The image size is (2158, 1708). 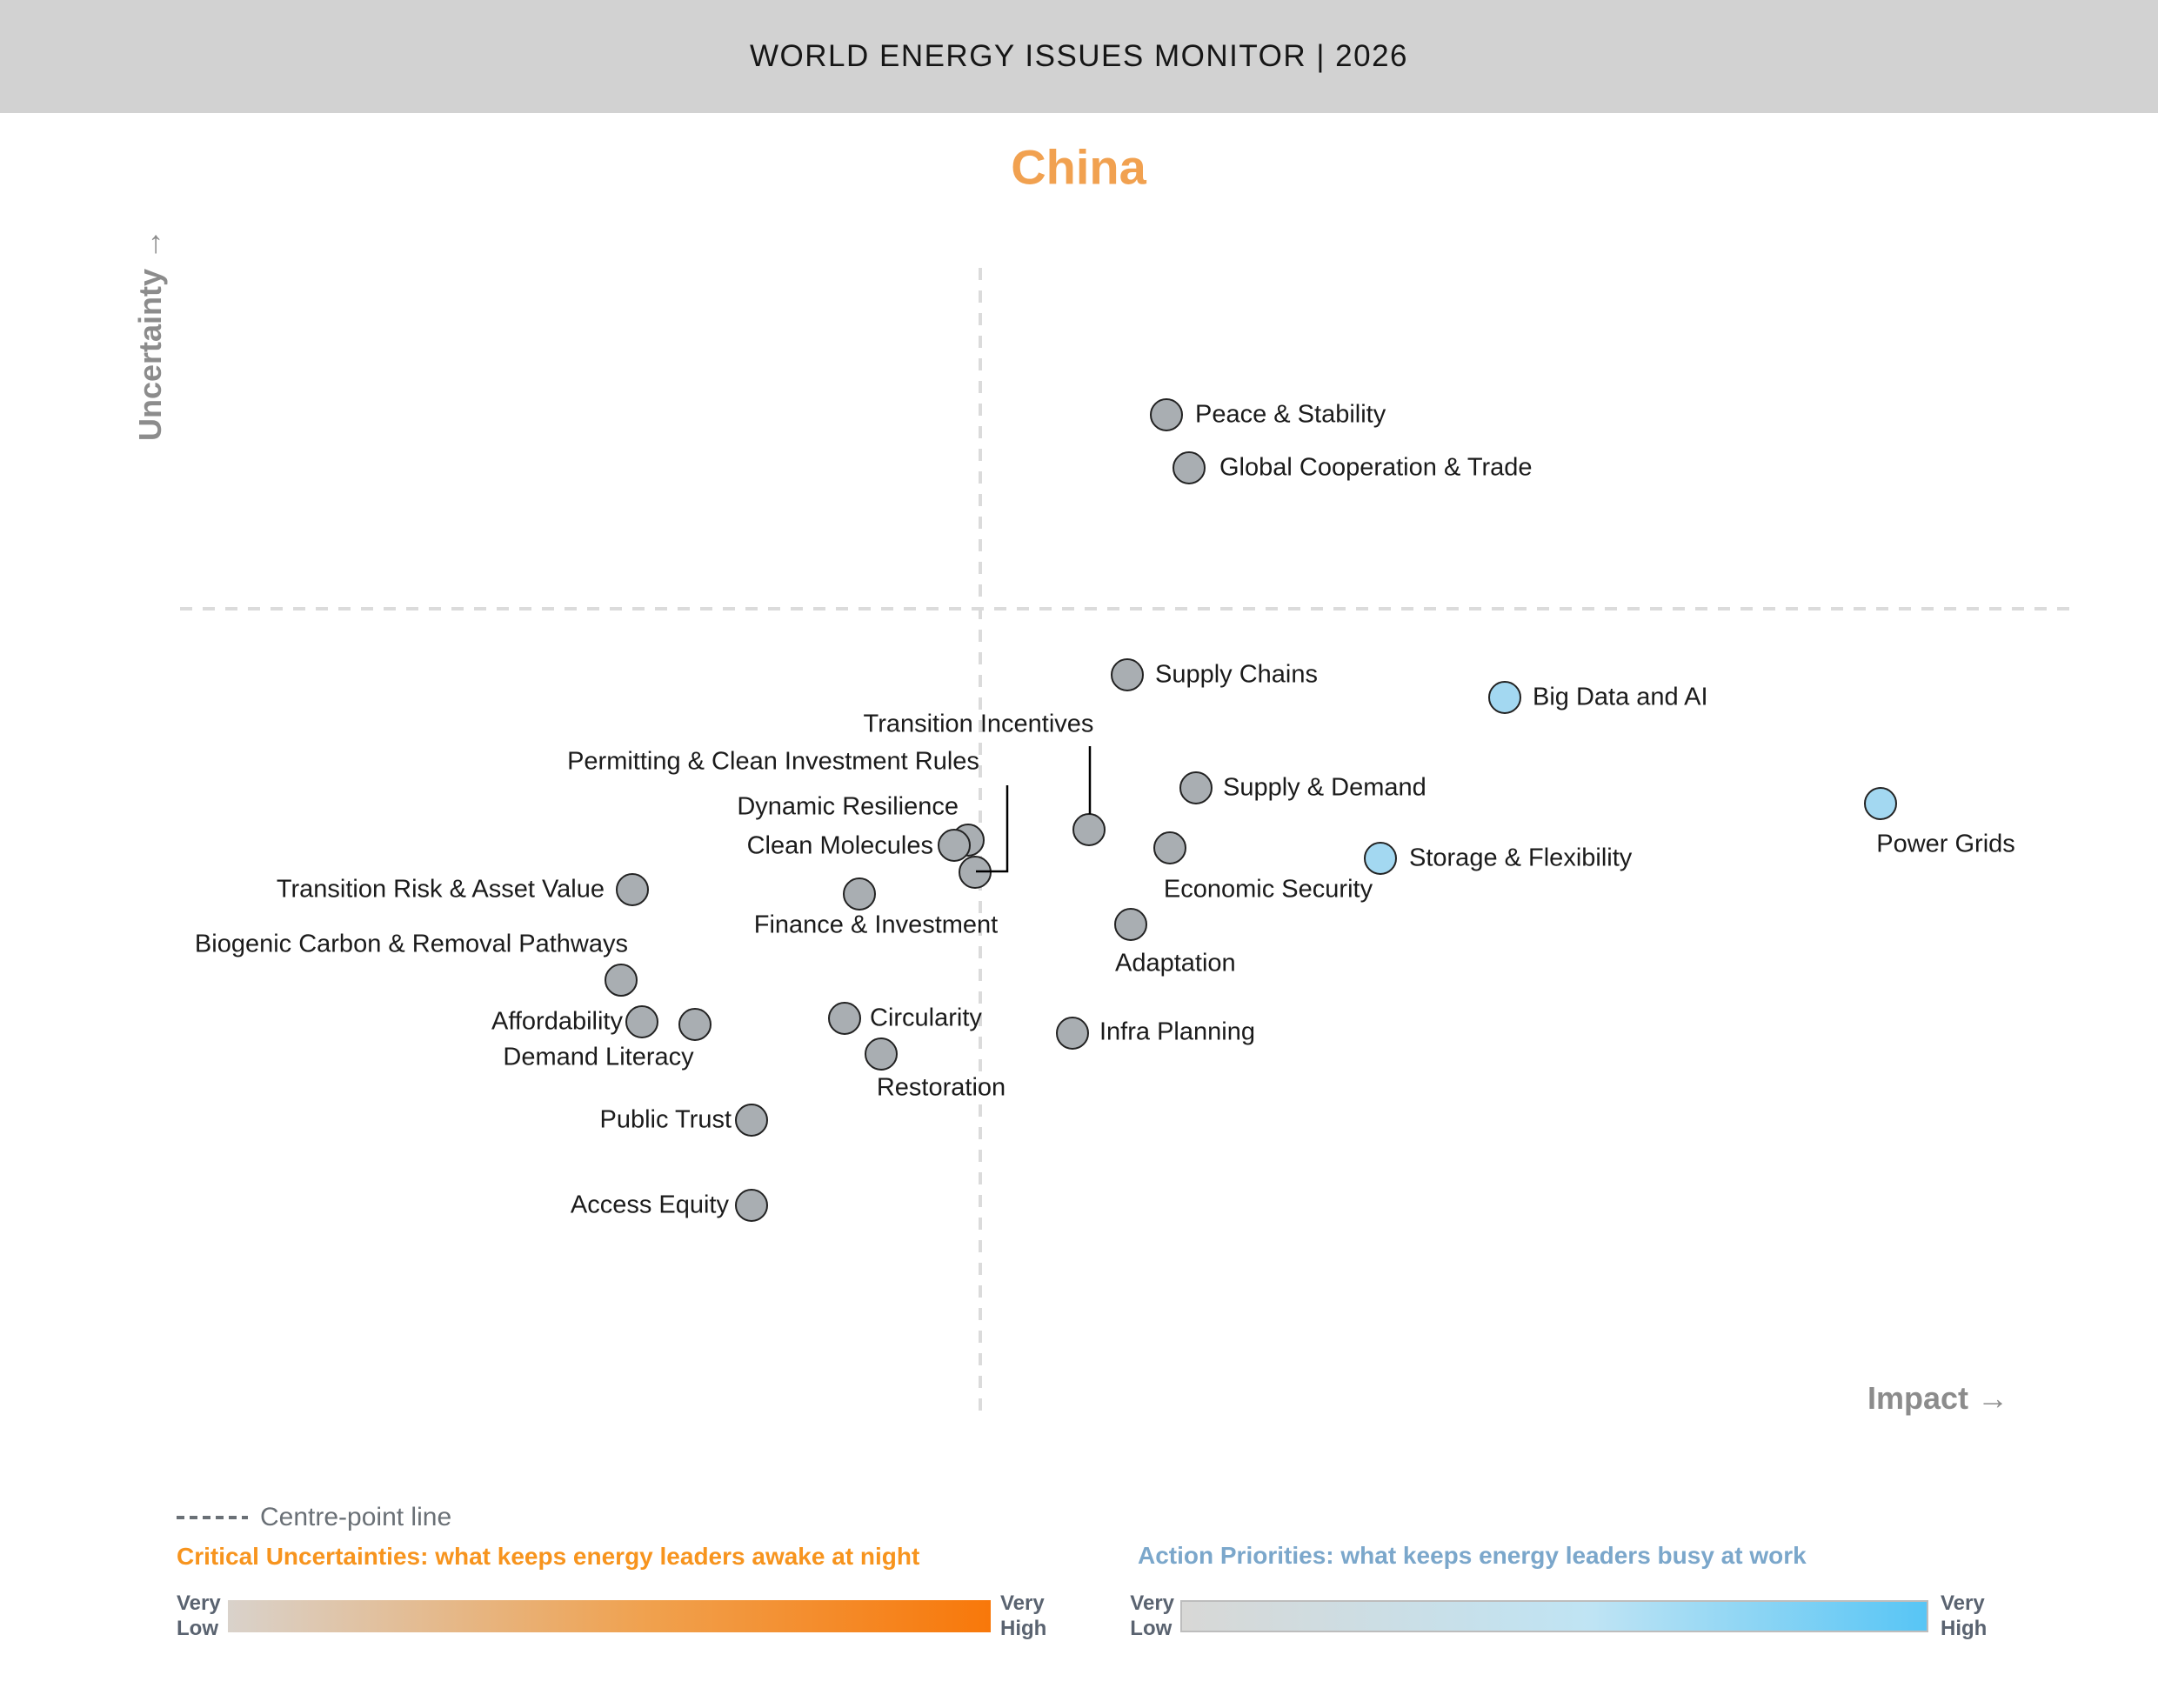 I want to click on bubble-supply-demand, so click(x=1196, y=787).